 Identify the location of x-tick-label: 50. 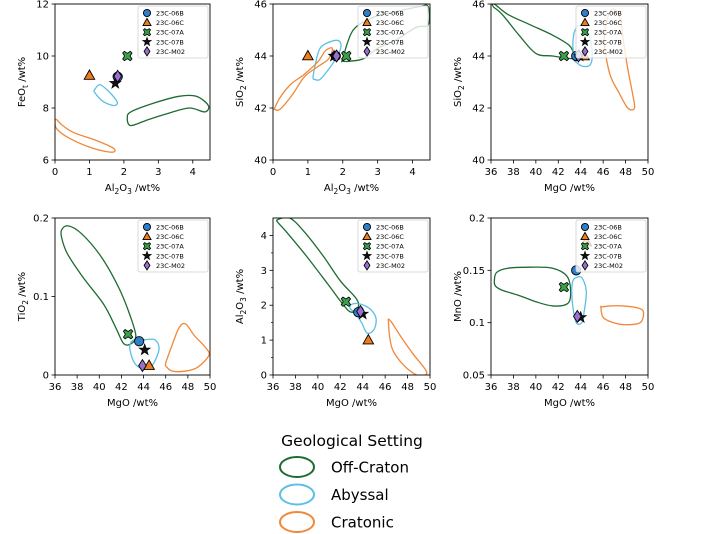
(648, 172).